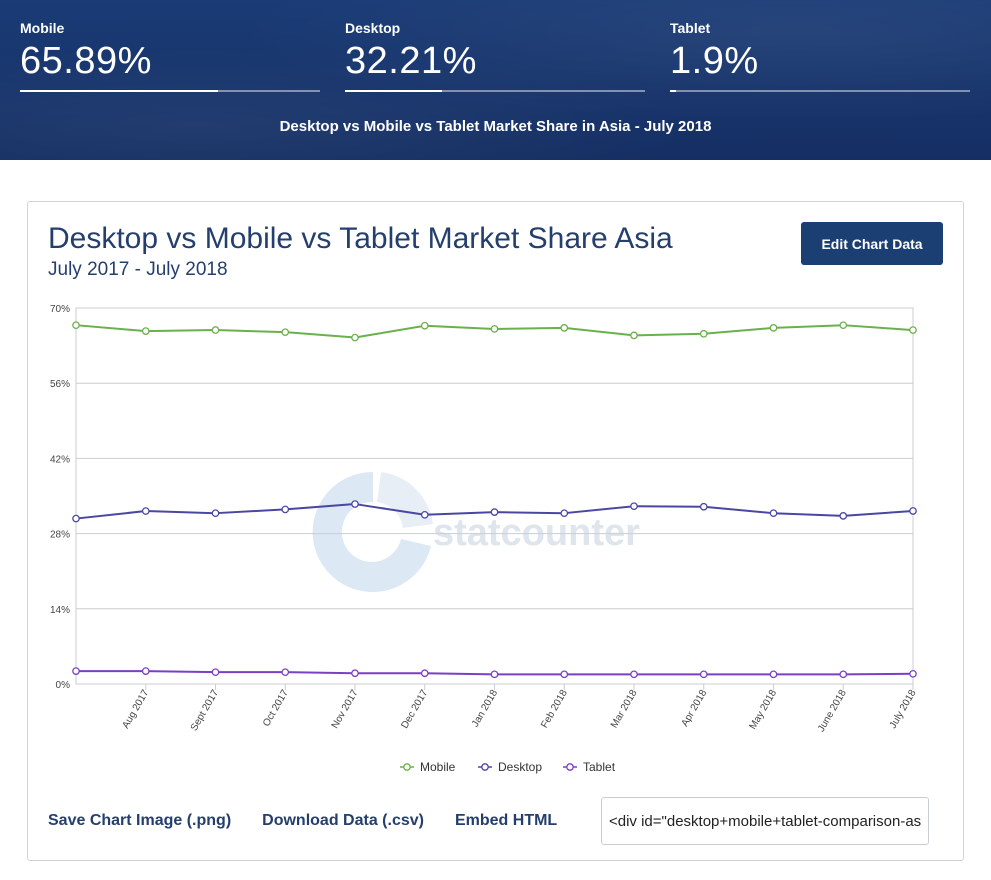 The image size is (991, 880). Describe the element at coordinates (764, 710) in the screenshot. I see `x-tick-label: May 2018` at that location.